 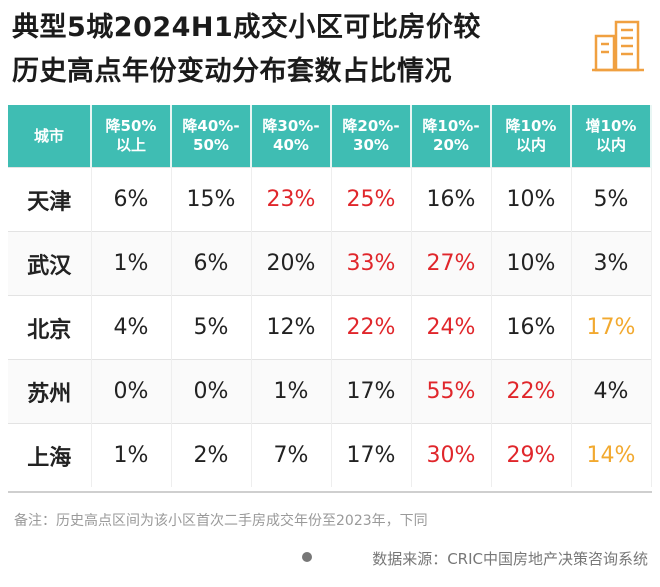 I want to click on column-header-label: 城市, so click(x=48, y=135).